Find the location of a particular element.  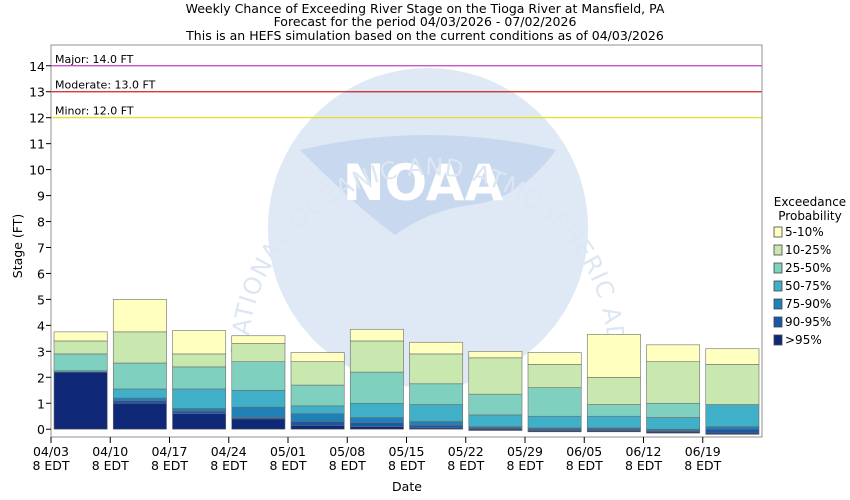

y-tick-label-11: 11 is located at coordinates (37, 144).